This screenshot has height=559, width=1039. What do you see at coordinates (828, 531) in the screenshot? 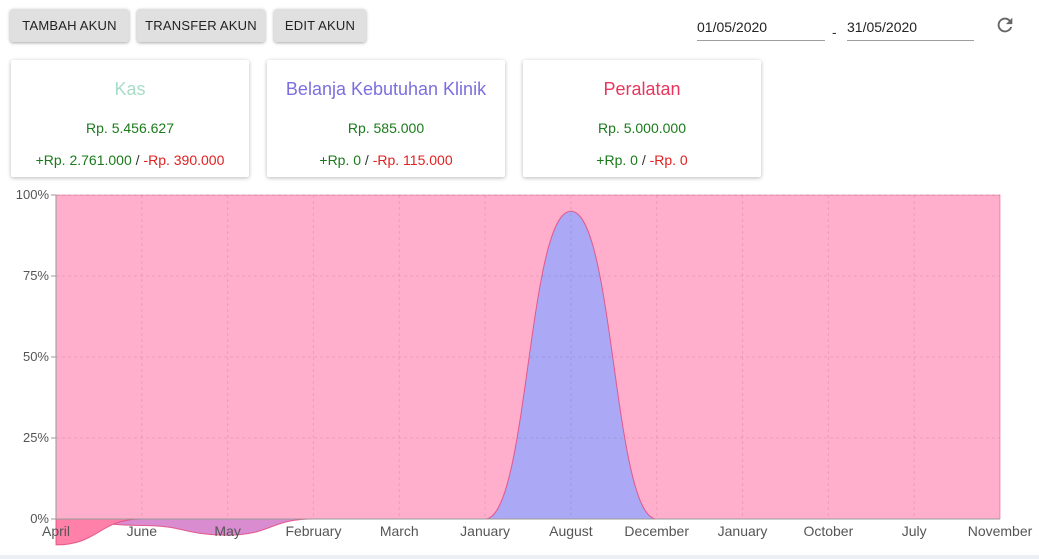
I see `x-tick-label: October` at bounding box center [828, 531].